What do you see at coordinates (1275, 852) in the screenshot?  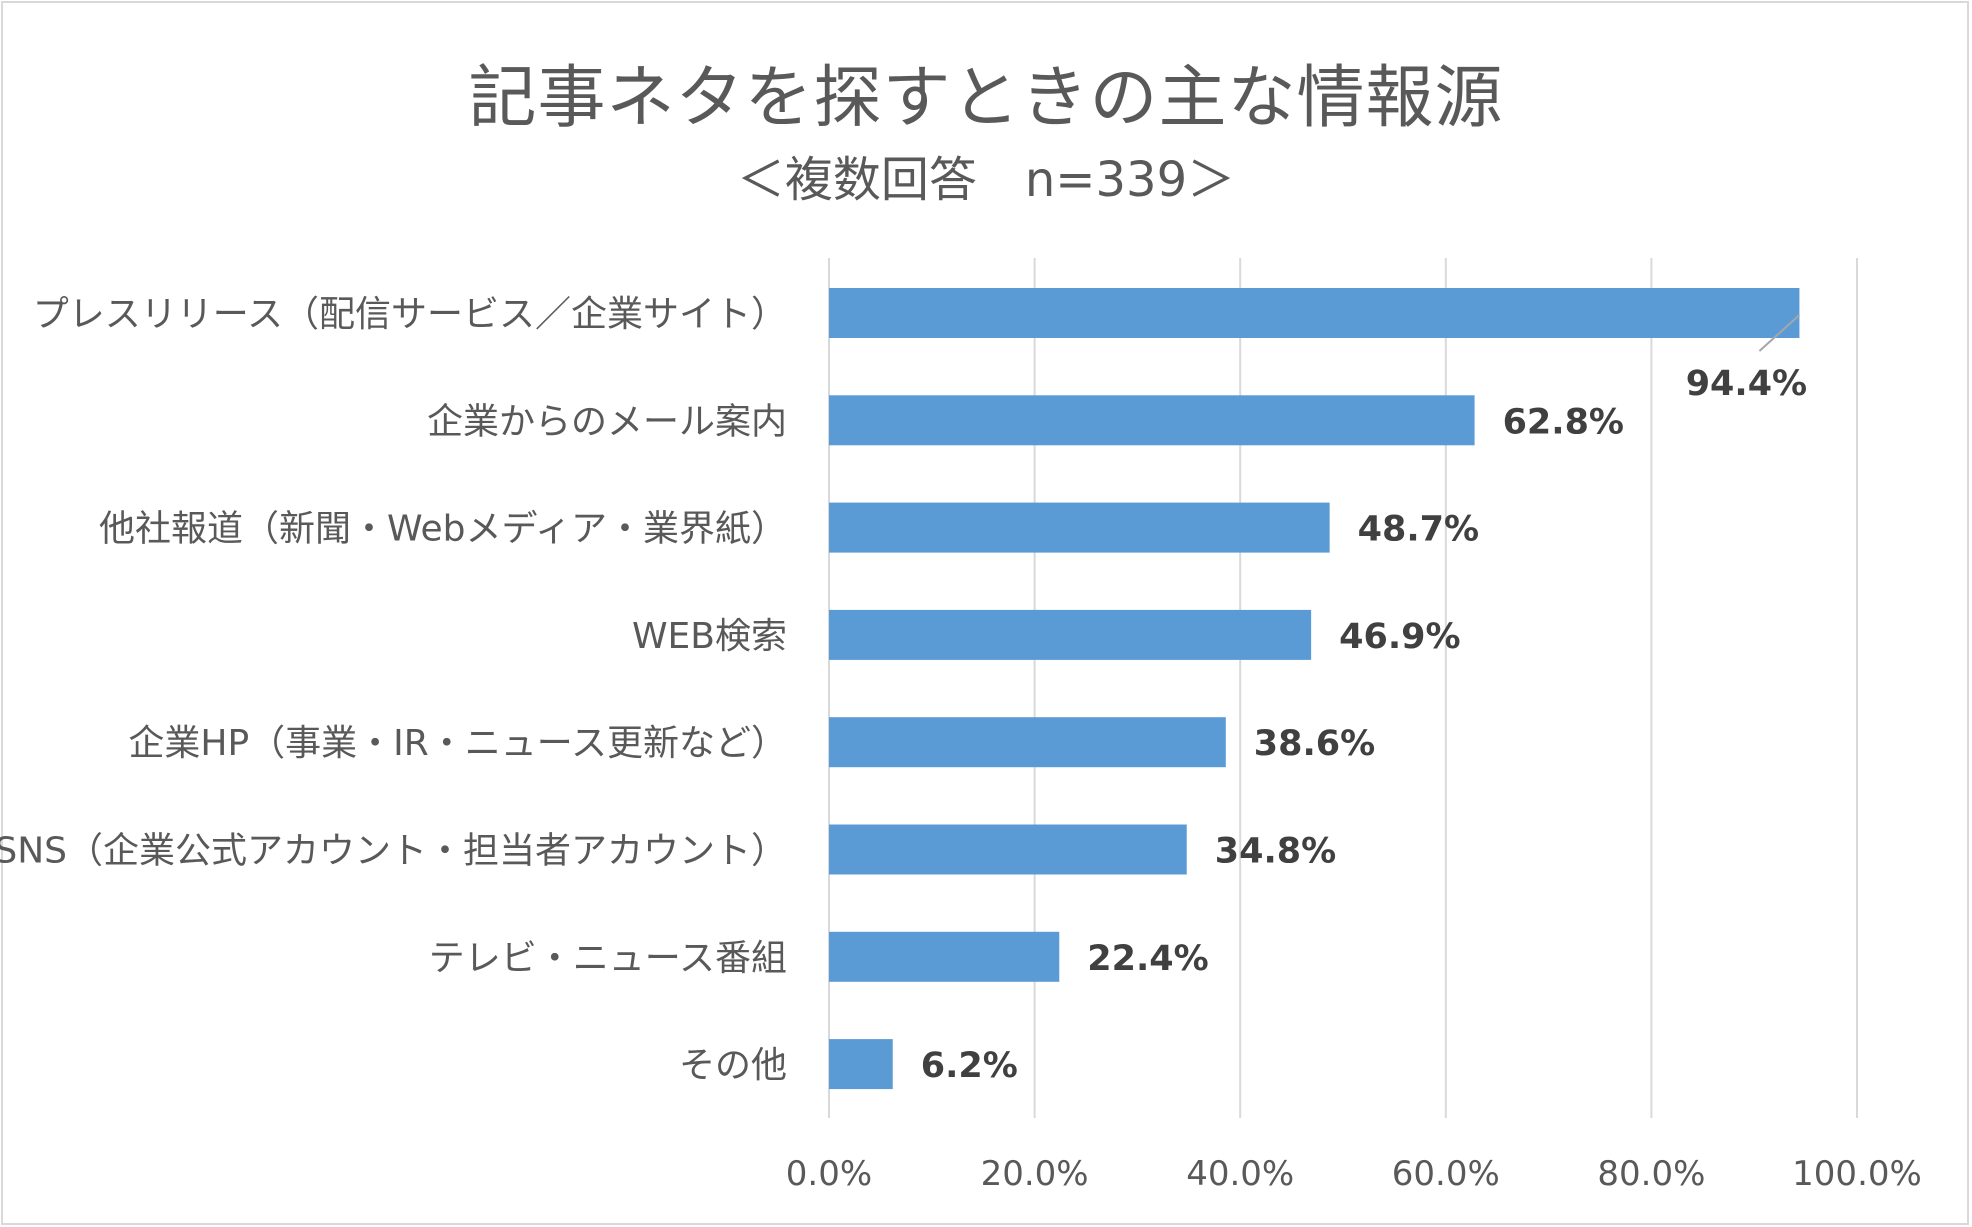 I see `value-label: 34.8%` at bounding box center [1275, 852].